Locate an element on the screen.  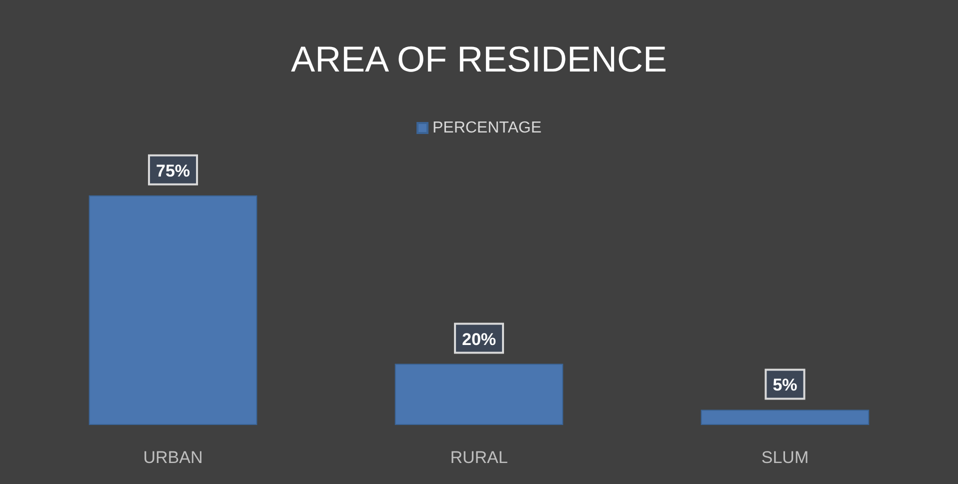
chart-title: AREA OF RESIDENCE is located at coordinates (479, 59).